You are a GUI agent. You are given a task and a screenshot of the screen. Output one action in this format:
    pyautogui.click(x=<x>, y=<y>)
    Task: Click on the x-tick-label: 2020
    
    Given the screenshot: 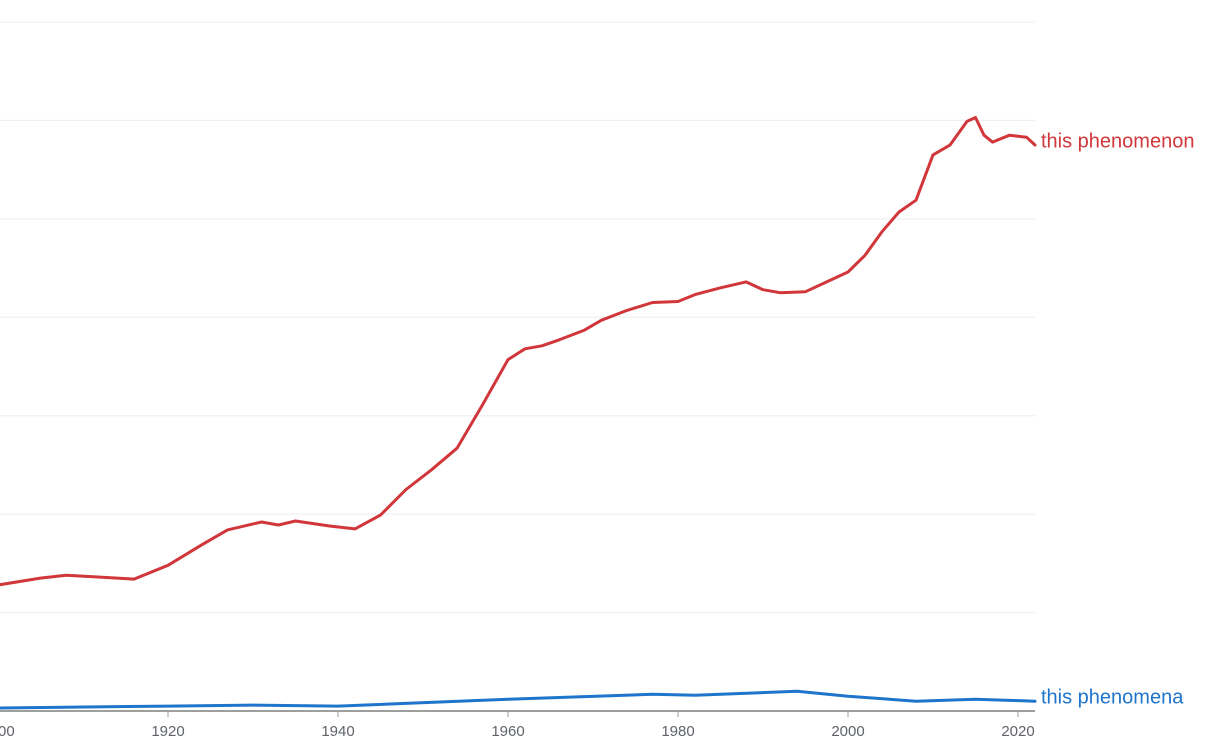 What is the action you would take?
    pyautogui.click(x=1017, y=731)
    